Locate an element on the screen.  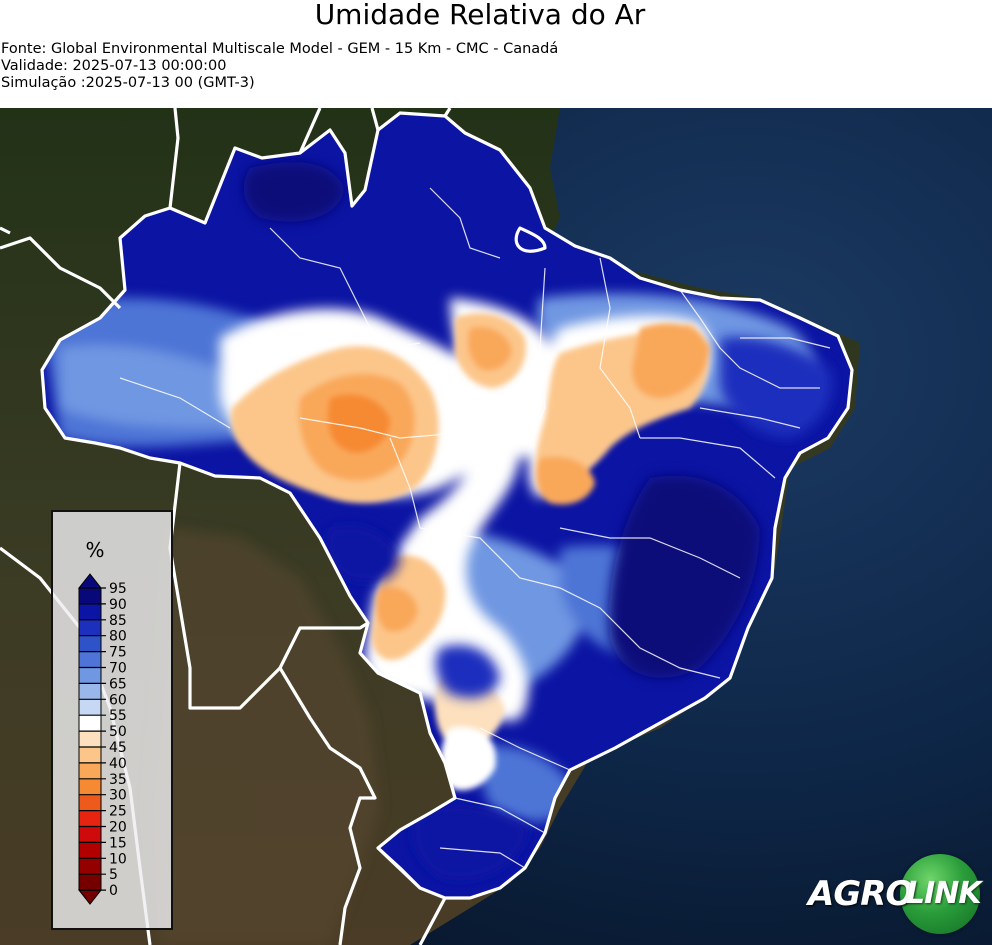
legend-extend-top is located at coordinates (90, 581).